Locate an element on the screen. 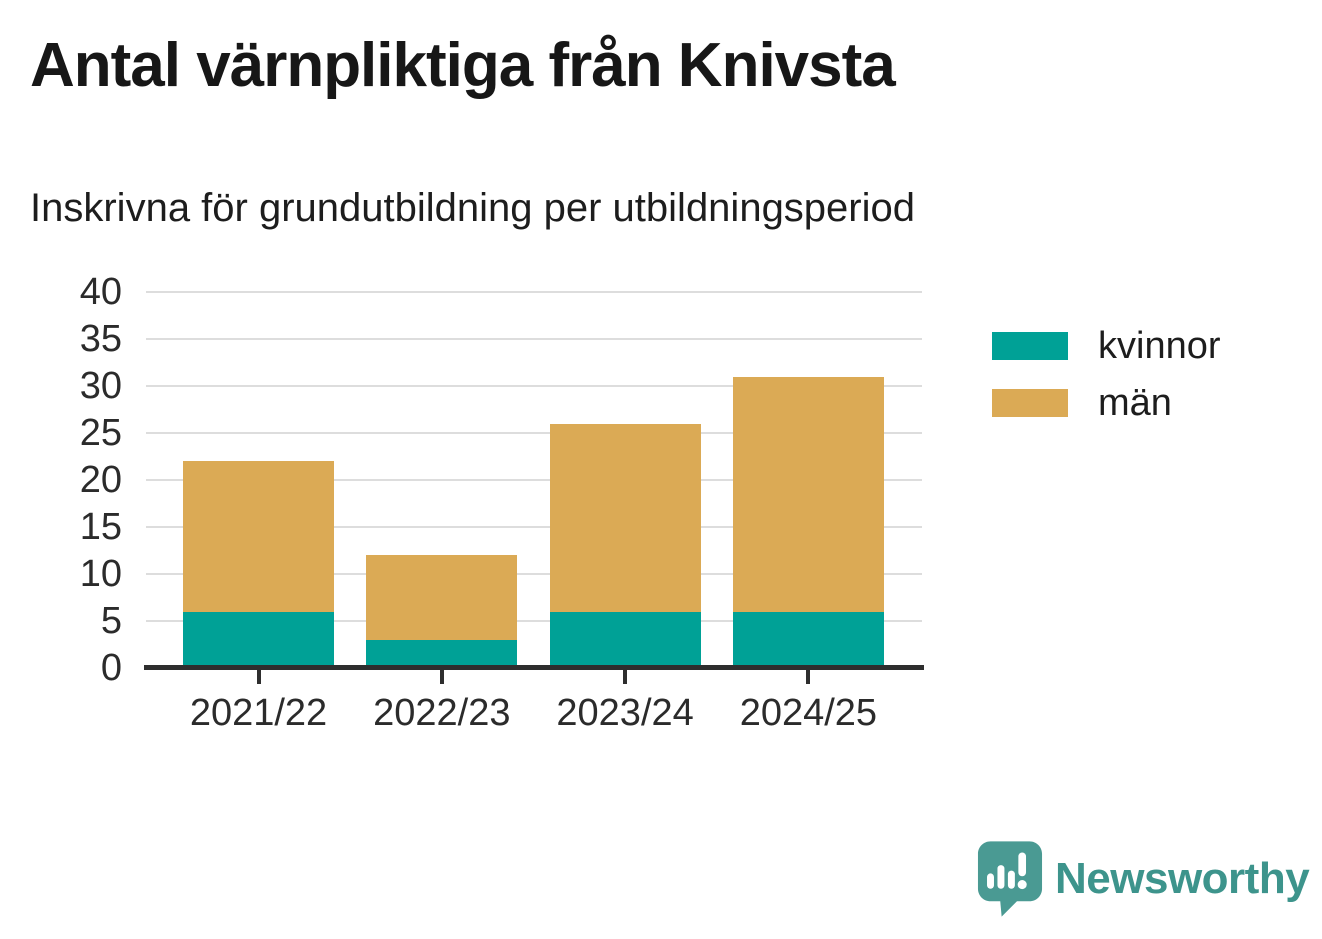 This screenshot has height=939, width=1322. x-axis-line is located at coordinates (534, 667).